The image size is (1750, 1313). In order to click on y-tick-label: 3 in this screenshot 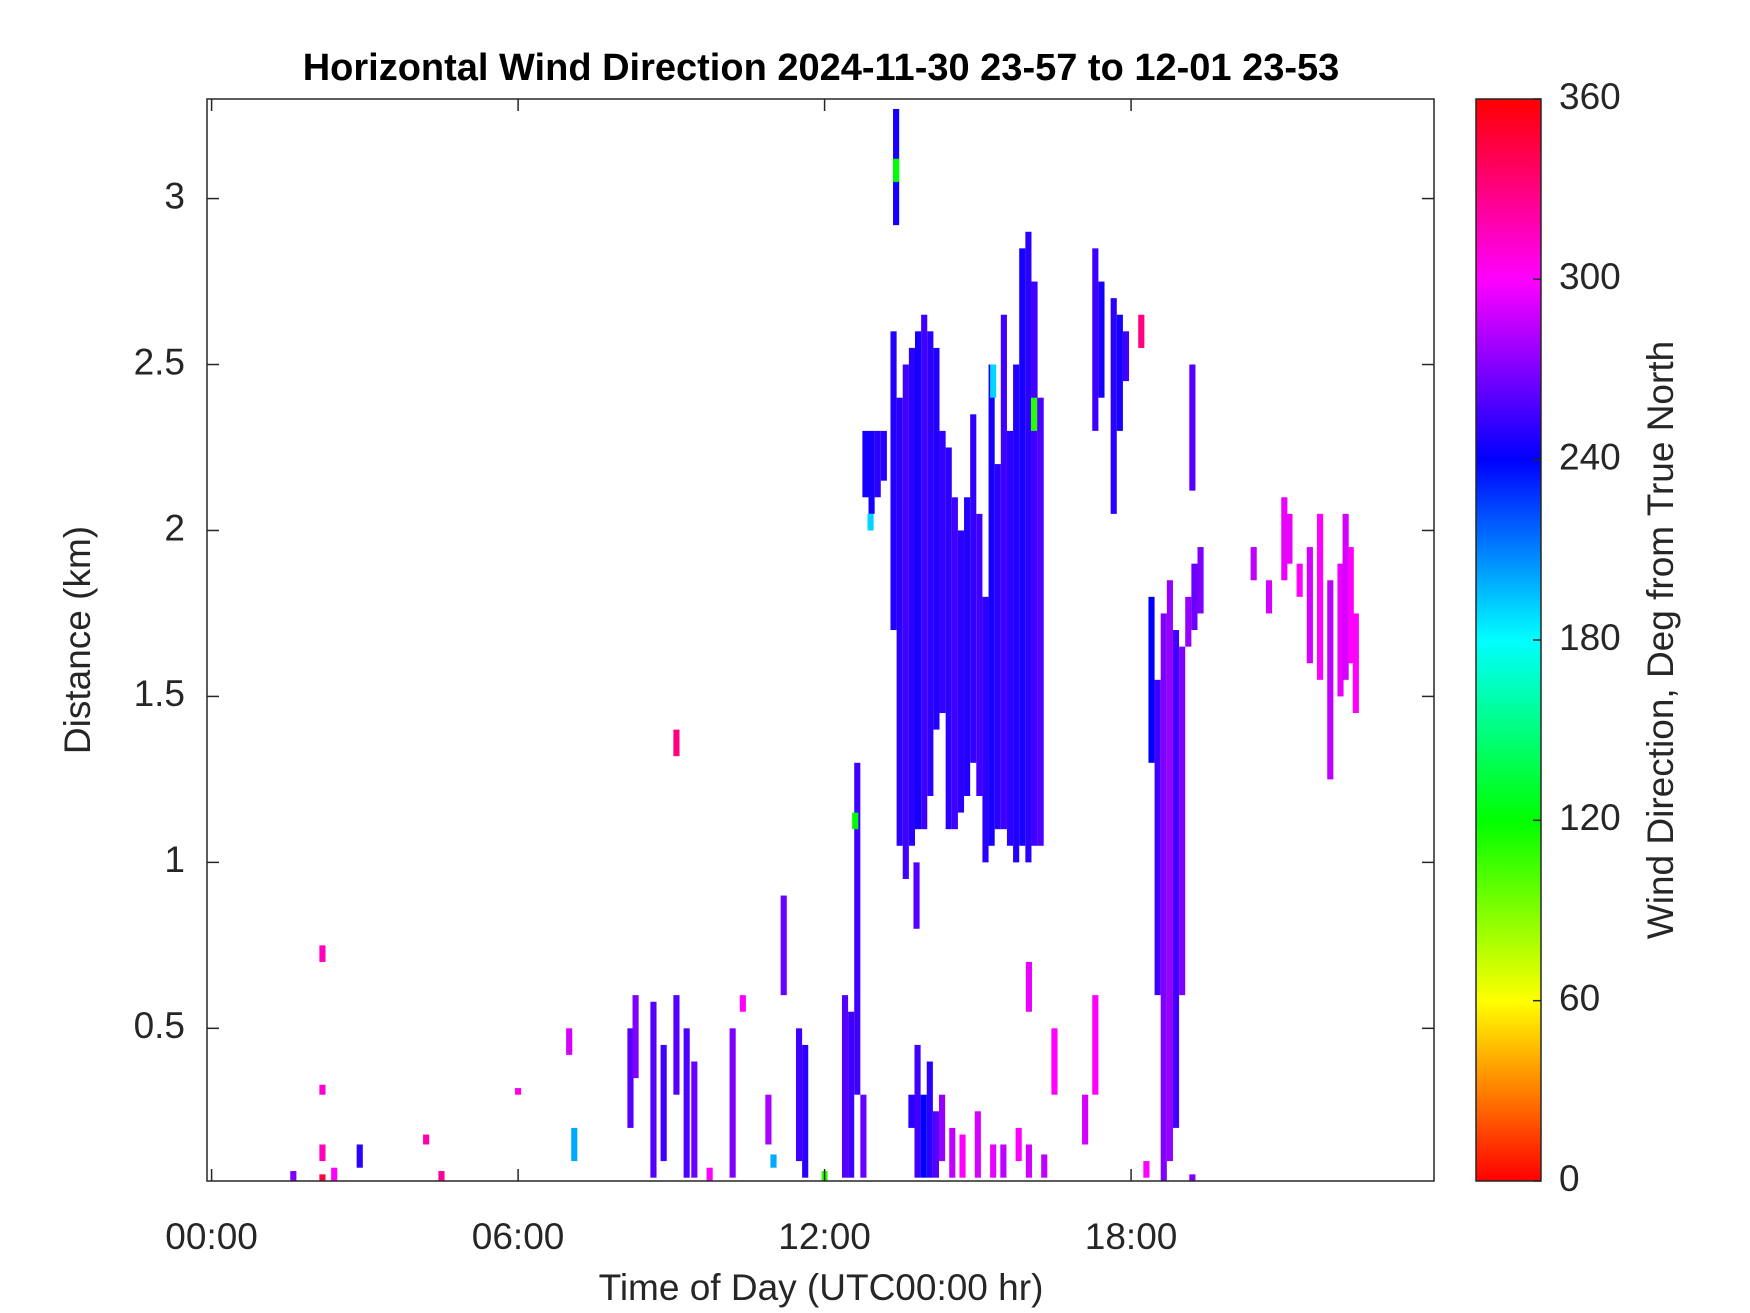, I will do `click(174, 195)`.